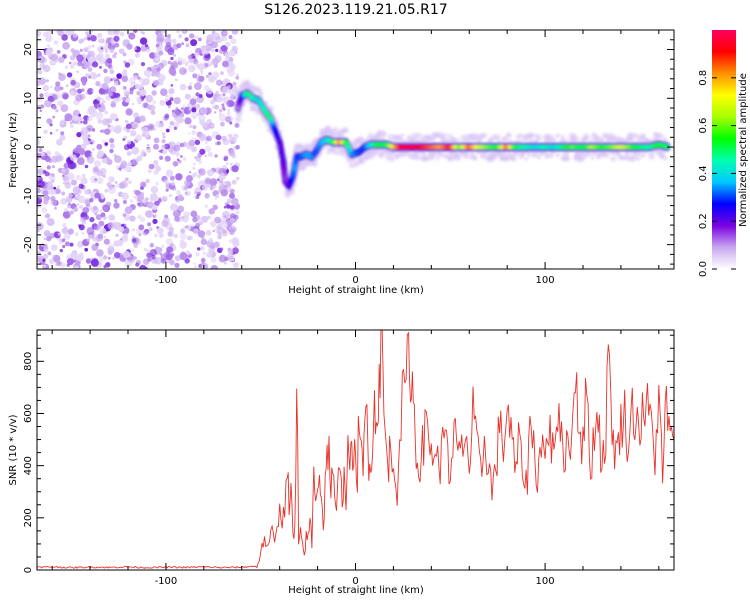  Describe the element at coordinates (703, 173) in the screenshot. I see `colorbar-tick-label: 0.4` at that location.